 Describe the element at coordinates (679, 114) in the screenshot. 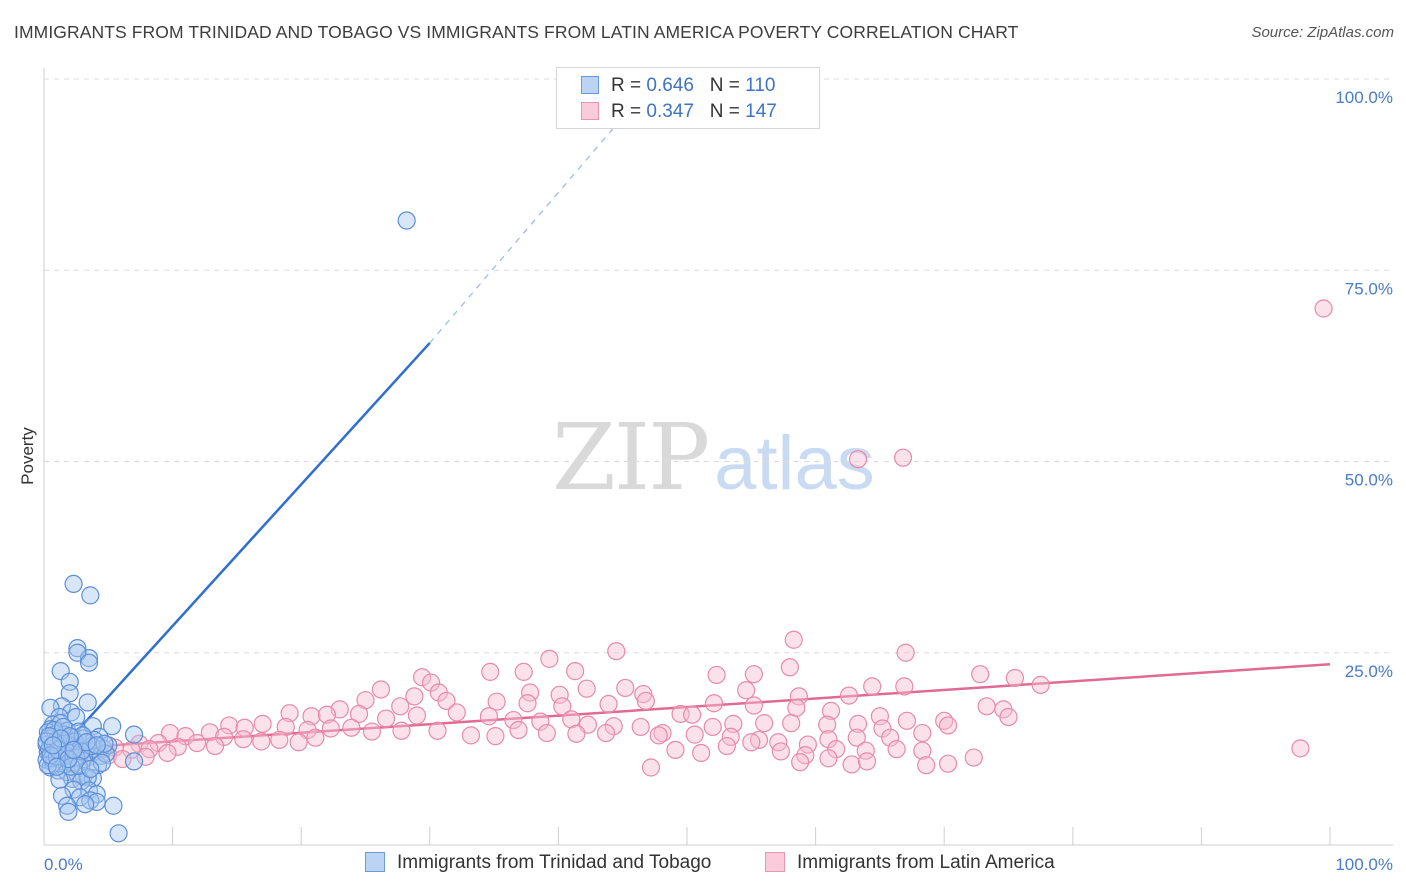

I see `legend-row-latin-america: R = 0.347 N = 147` at that location.